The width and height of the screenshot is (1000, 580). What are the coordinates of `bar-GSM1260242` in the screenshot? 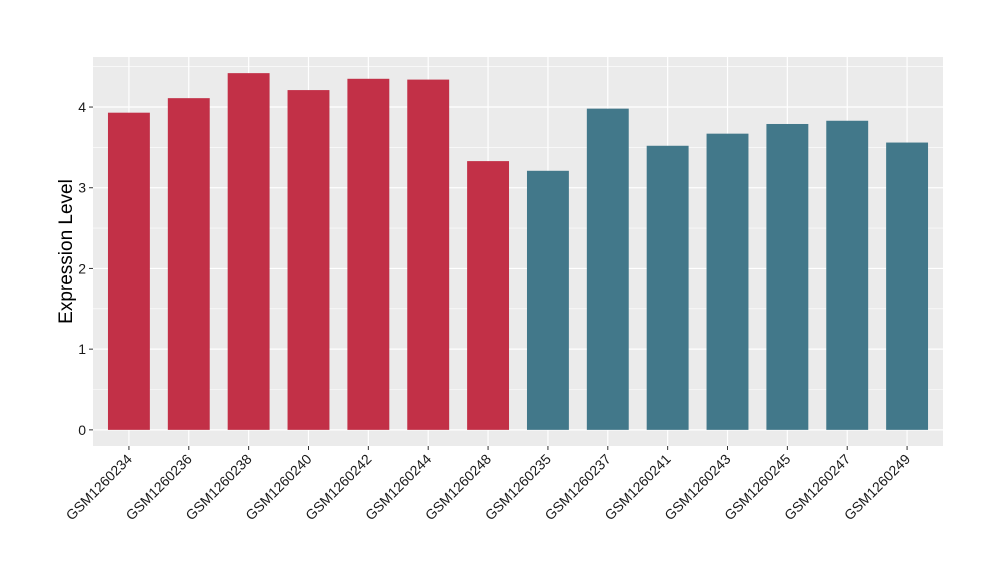 It's located at (368, 254).